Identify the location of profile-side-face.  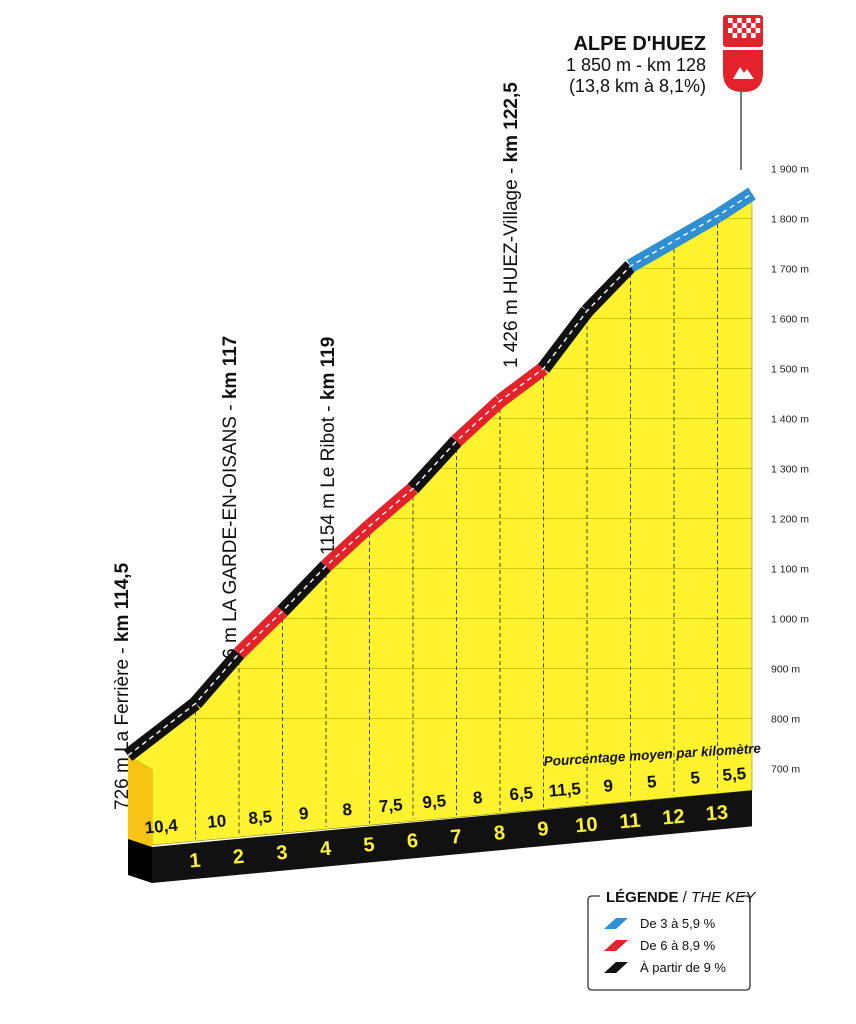
(140, 801).